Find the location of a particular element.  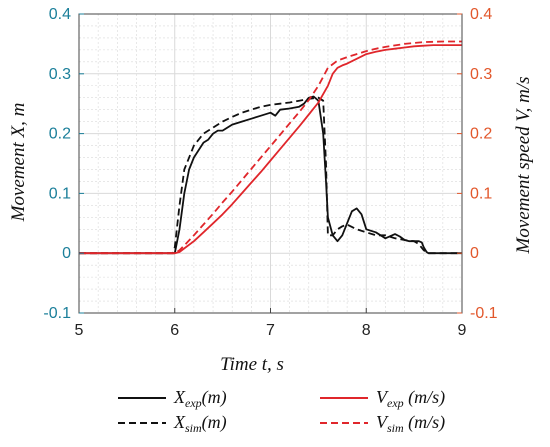

y-left-tick-label: 0.1 is located at coordinates (60, 193).